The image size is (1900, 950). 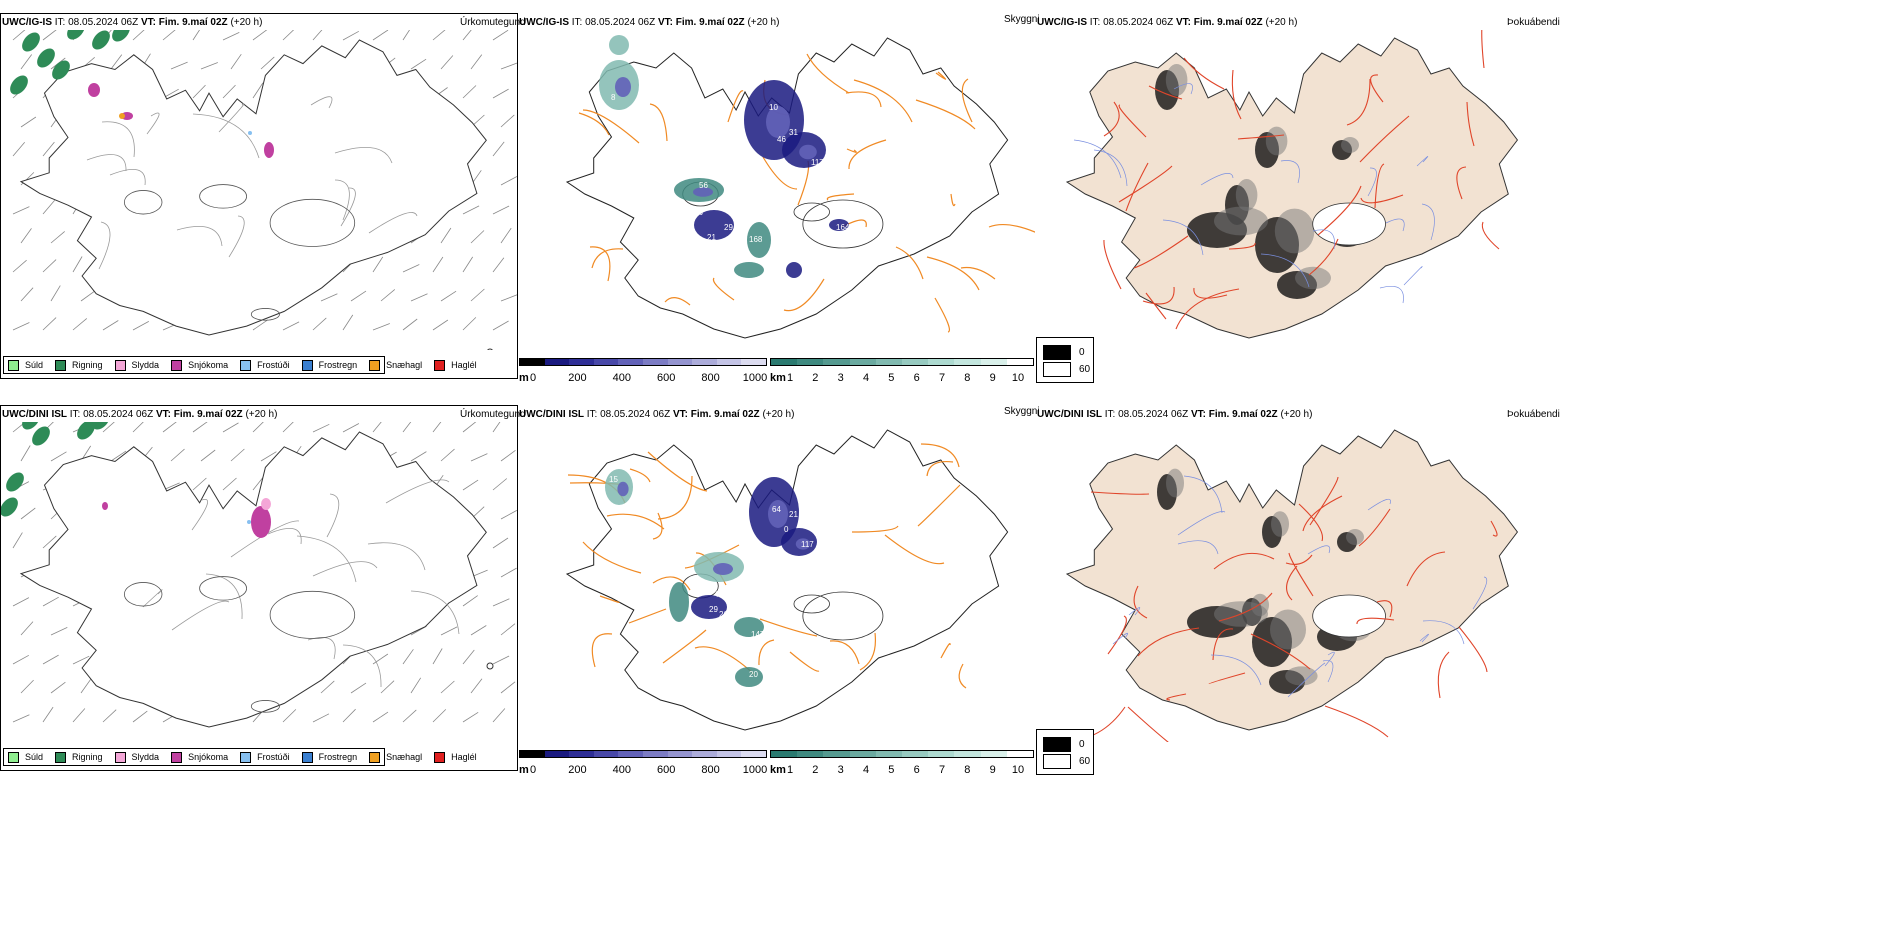 What do you see at coordinates (891, 770) in the screenshot?
I see `colorbar-tick: 5` at bounding box center [891, 770].